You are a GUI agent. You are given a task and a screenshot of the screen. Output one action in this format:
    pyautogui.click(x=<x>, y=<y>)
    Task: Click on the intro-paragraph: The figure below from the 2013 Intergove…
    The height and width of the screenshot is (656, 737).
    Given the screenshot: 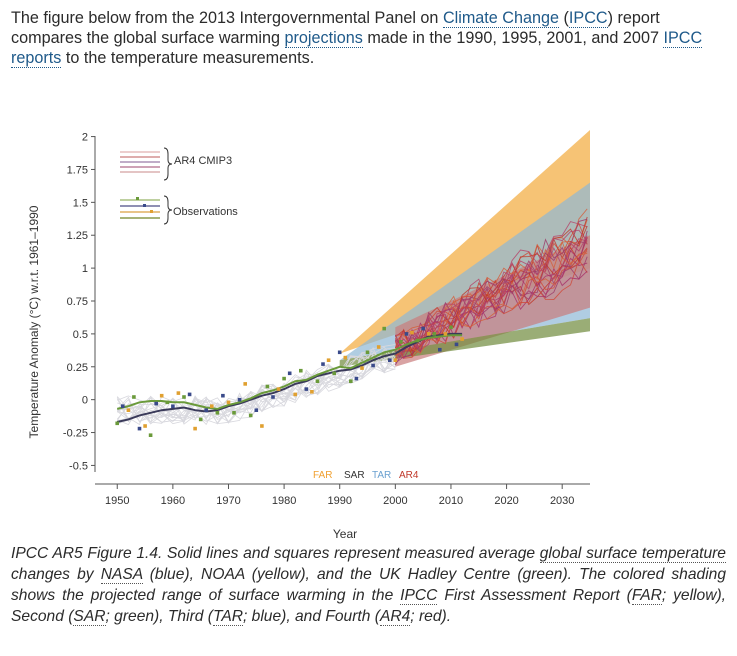 What is the action you would take?
    pyautogui.click(x=368, y=38)
    